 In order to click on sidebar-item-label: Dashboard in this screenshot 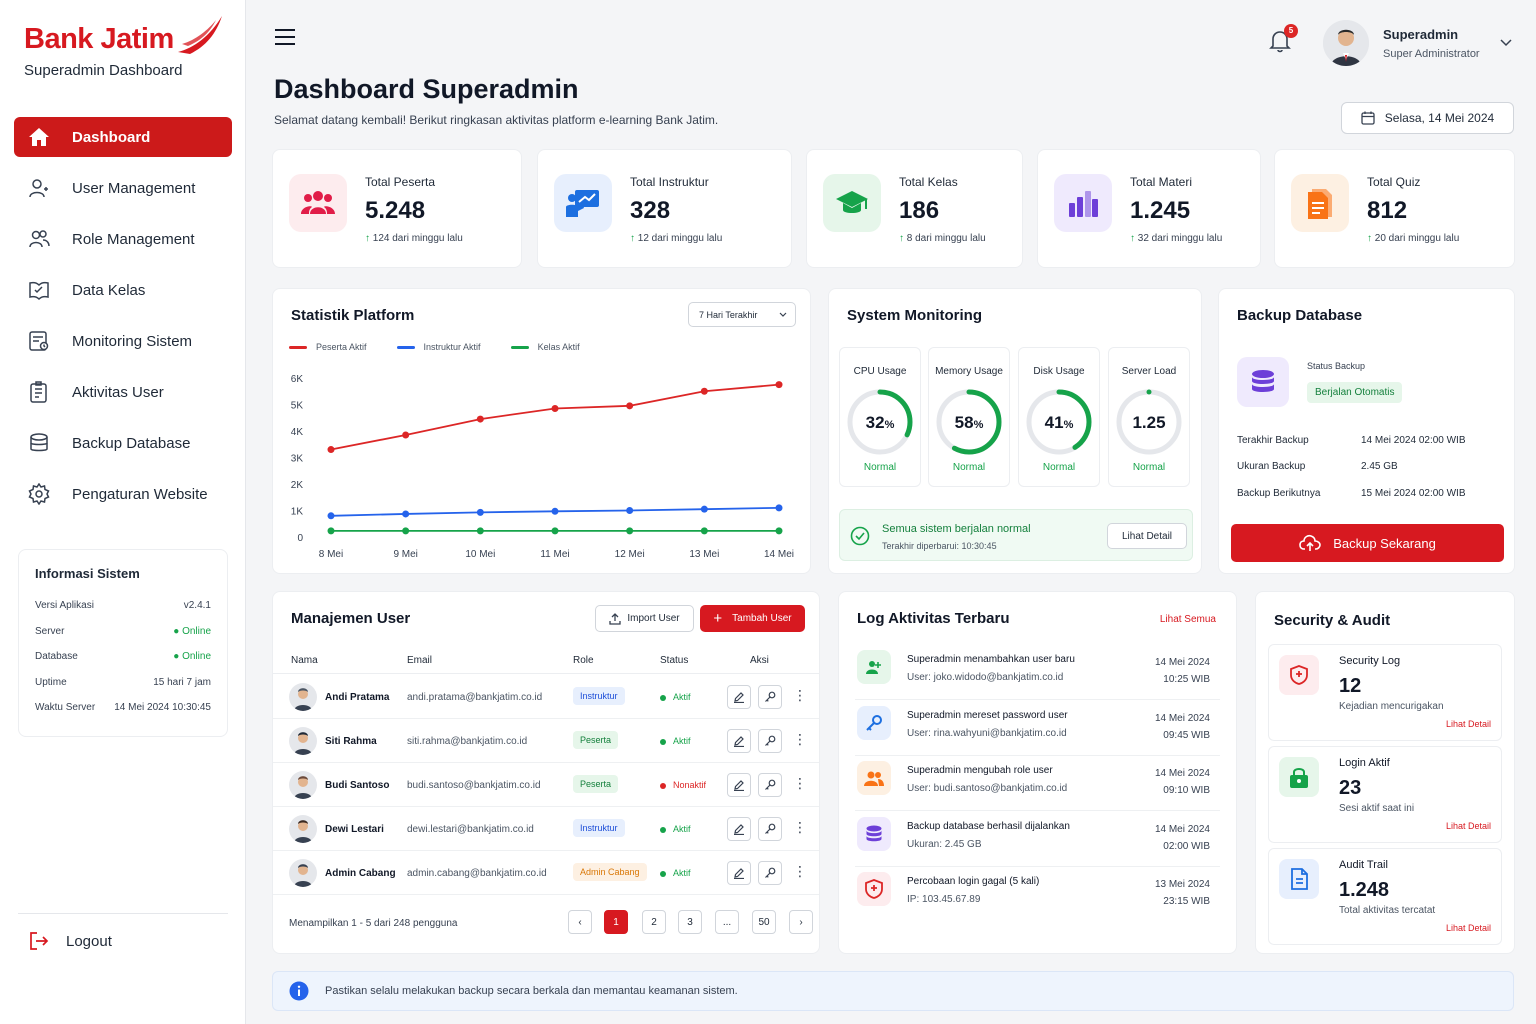, I will do `click(111, 137)`.